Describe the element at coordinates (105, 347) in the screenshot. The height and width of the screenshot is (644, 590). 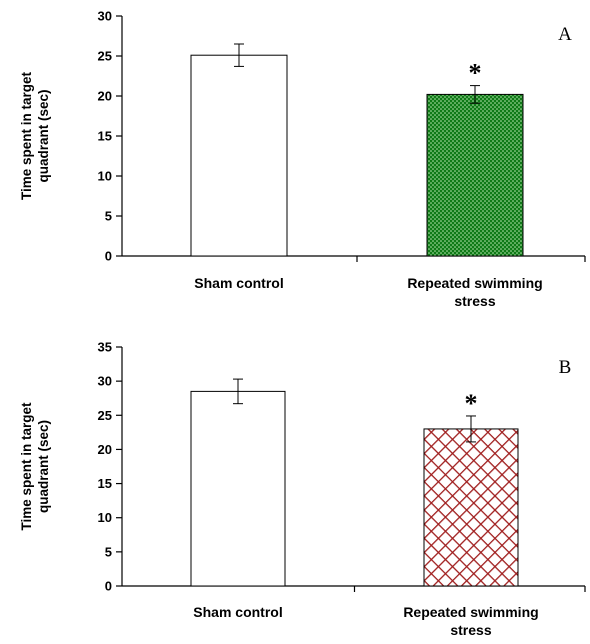
I see `y-tick-label: 35` at that location.